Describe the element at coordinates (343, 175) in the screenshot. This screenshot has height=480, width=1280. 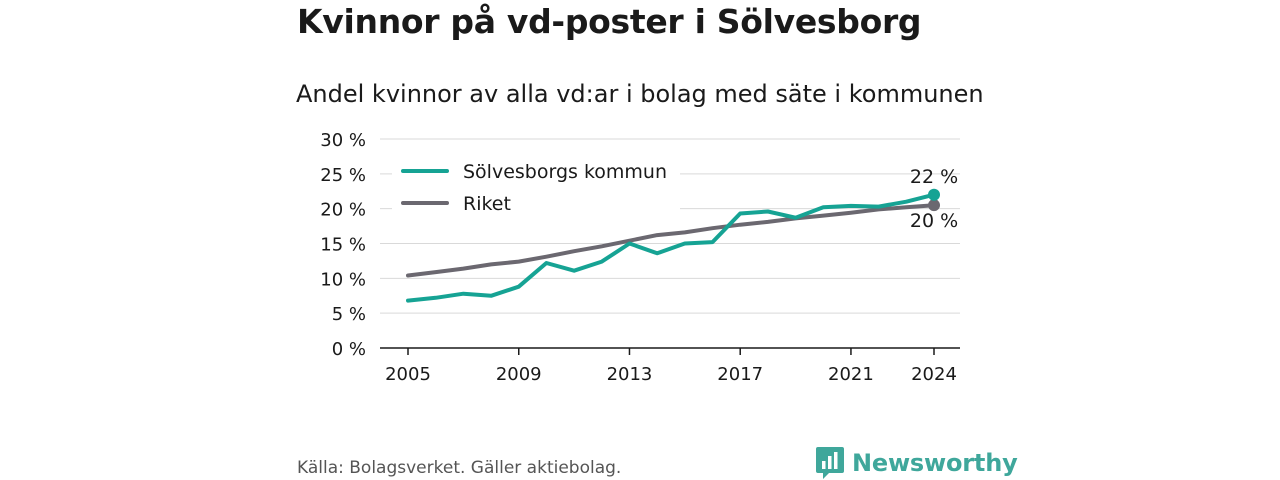
I see `y-tick-label: 25 %` at that location.